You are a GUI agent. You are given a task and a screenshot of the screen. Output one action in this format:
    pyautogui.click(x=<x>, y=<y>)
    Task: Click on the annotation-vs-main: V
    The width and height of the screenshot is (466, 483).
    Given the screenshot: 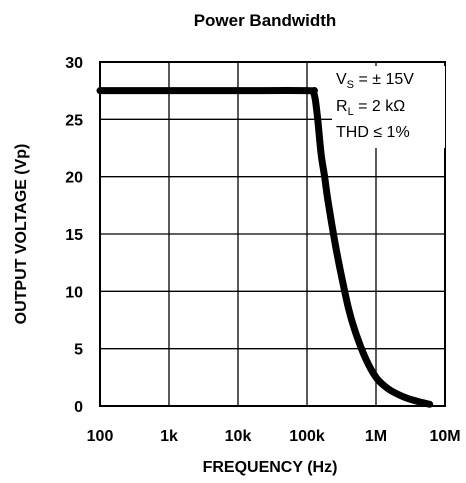 What is the action you would take?
    pyautogui.click(x=341, y=79)
    